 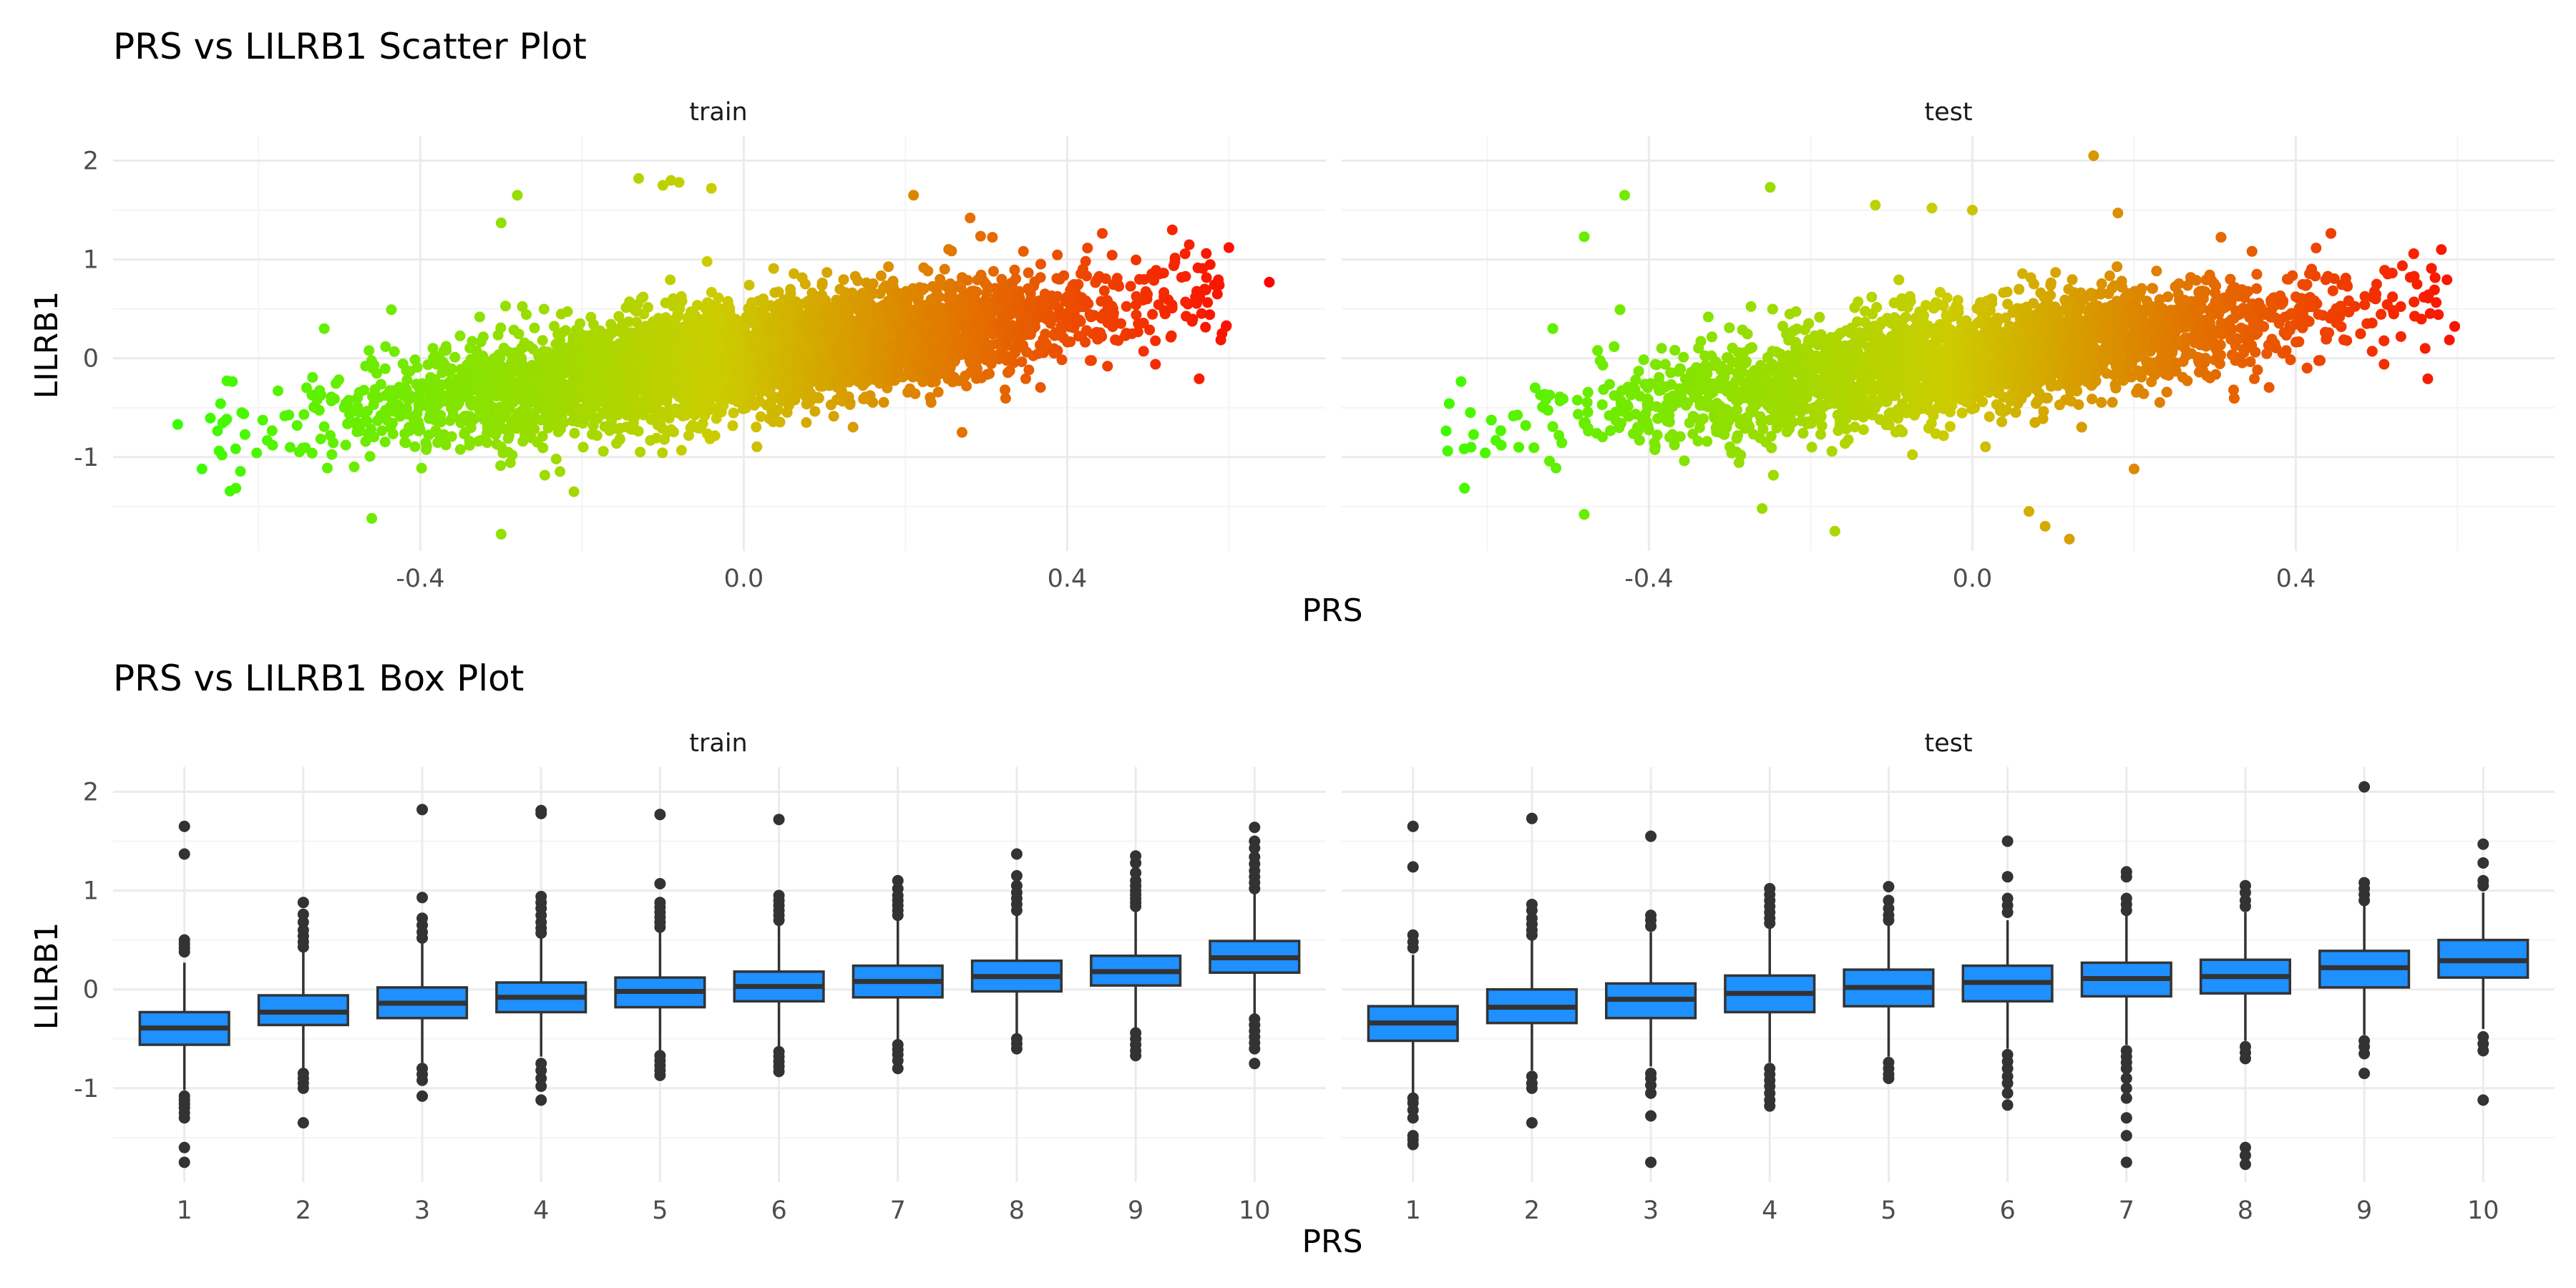 I want to click on x-tick-label: 0.0, so click(x=1973, y=579).